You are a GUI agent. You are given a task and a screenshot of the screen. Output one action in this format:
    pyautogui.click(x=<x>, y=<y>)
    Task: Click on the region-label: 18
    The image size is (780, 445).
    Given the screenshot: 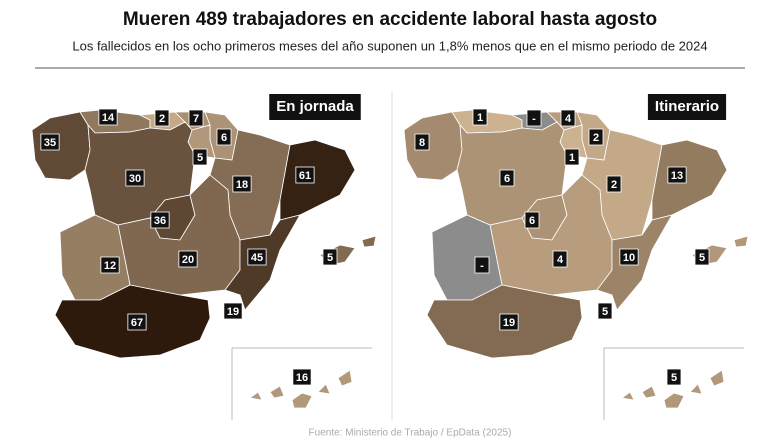 What is the action you would take?
    pyautogui.click(x=242, y=185)
    